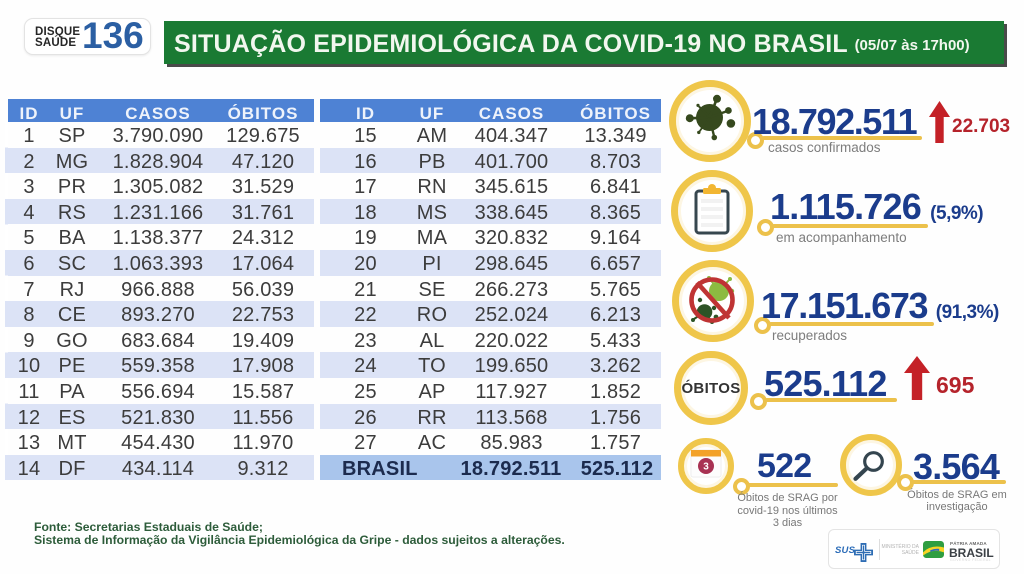 The width and height of the screenshot is (1024, 574). I want to click on svg-text: 3, so click(706, 467).